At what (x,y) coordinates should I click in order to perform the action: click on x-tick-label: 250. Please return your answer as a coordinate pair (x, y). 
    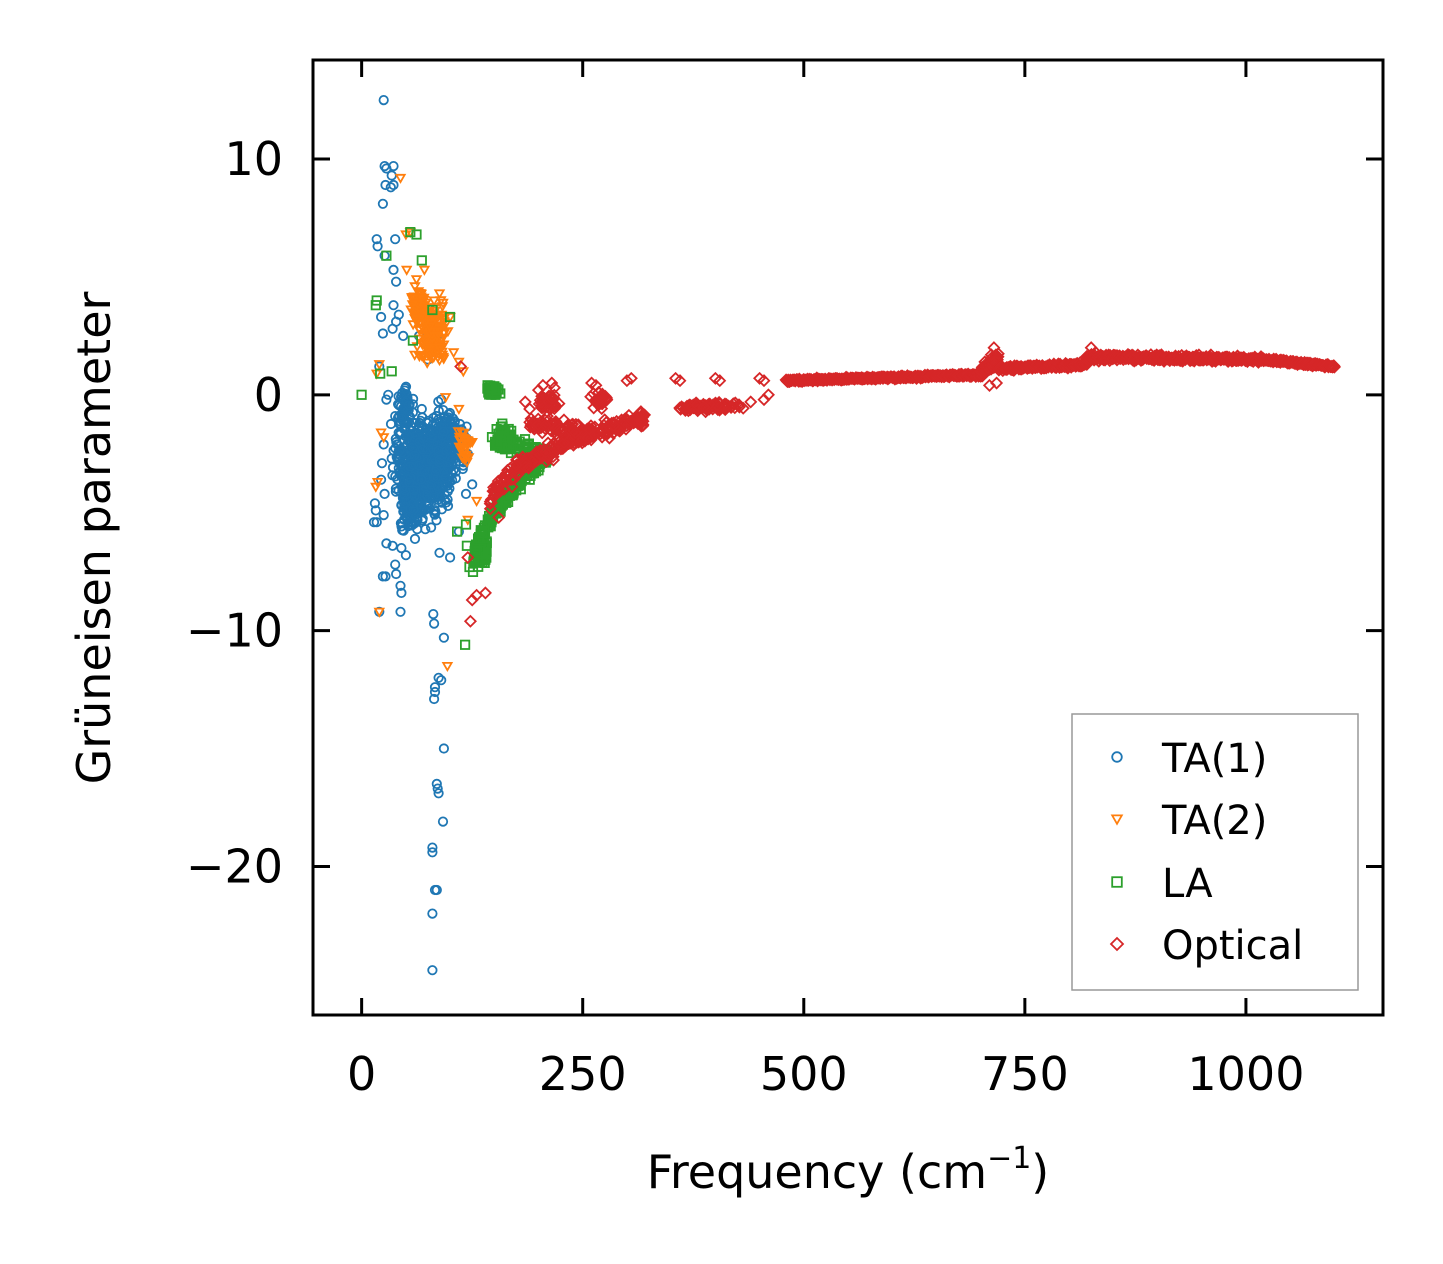
    Looking at the image, I should click on (583, 1074).